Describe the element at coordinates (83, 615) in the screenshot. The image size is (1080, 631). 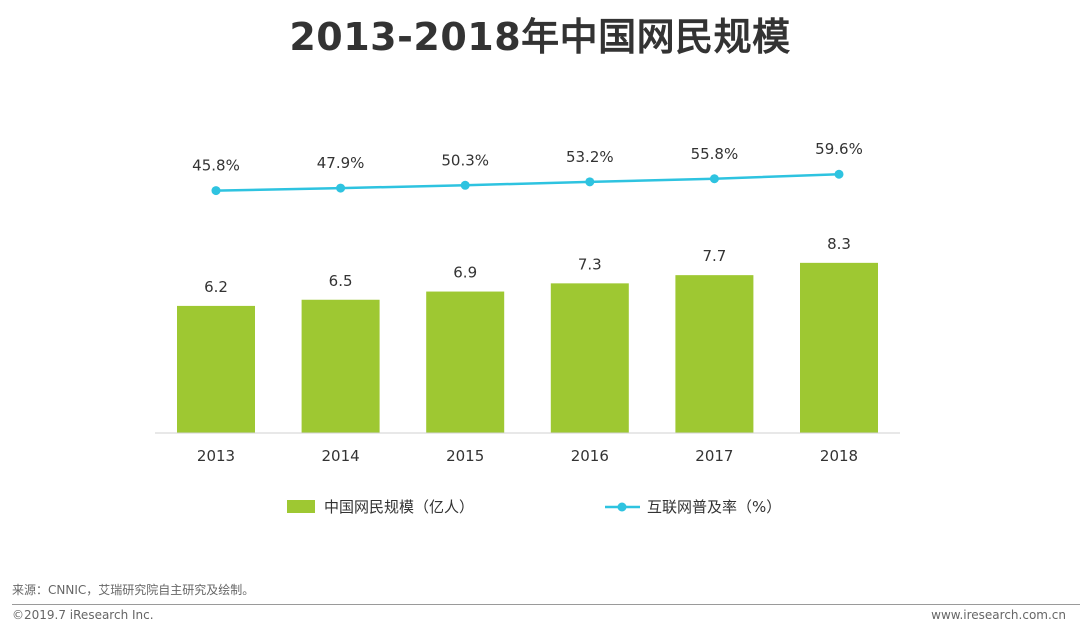
I see `copyright: ©2019.7 iResearch Inc.` at that location.